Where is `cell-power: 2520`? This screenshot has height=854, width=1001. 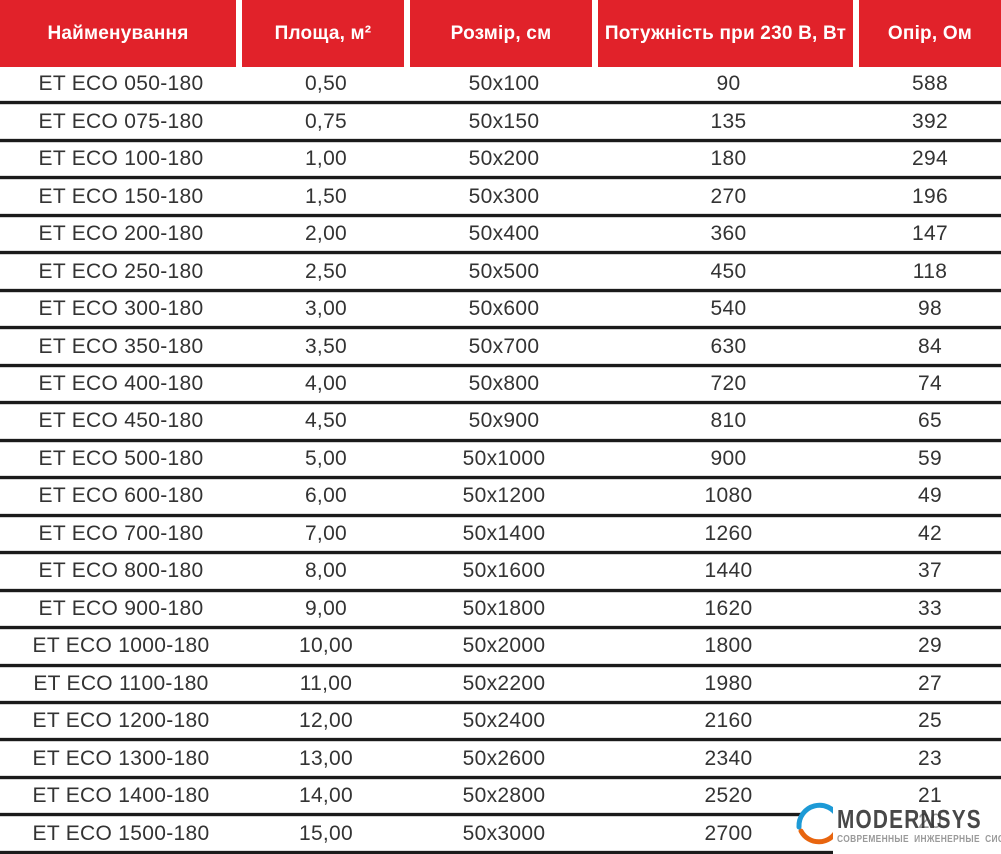
cell-power: 2520 is located at coordinates (728, 796).